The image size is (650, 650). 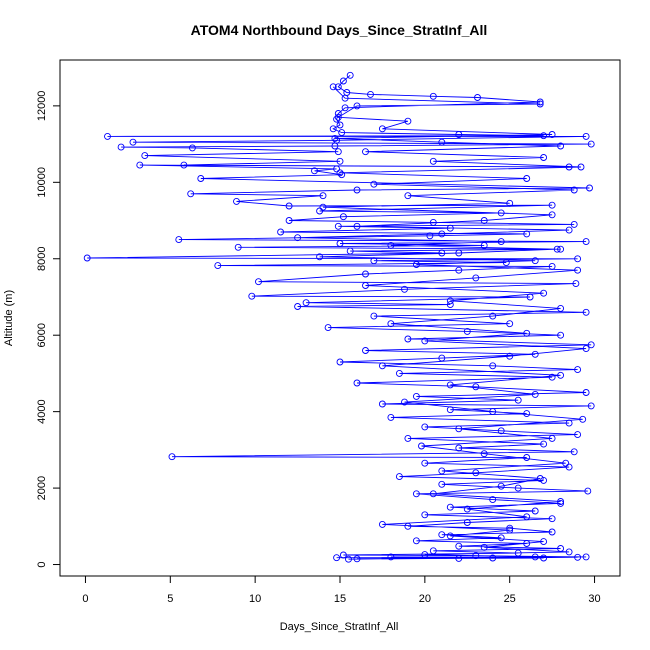 What do you see at coordinates (341, 590) in the screenshot?
I see `x-axis: 0 5 10 15 20 25 30` at bounding box center [341, 590].